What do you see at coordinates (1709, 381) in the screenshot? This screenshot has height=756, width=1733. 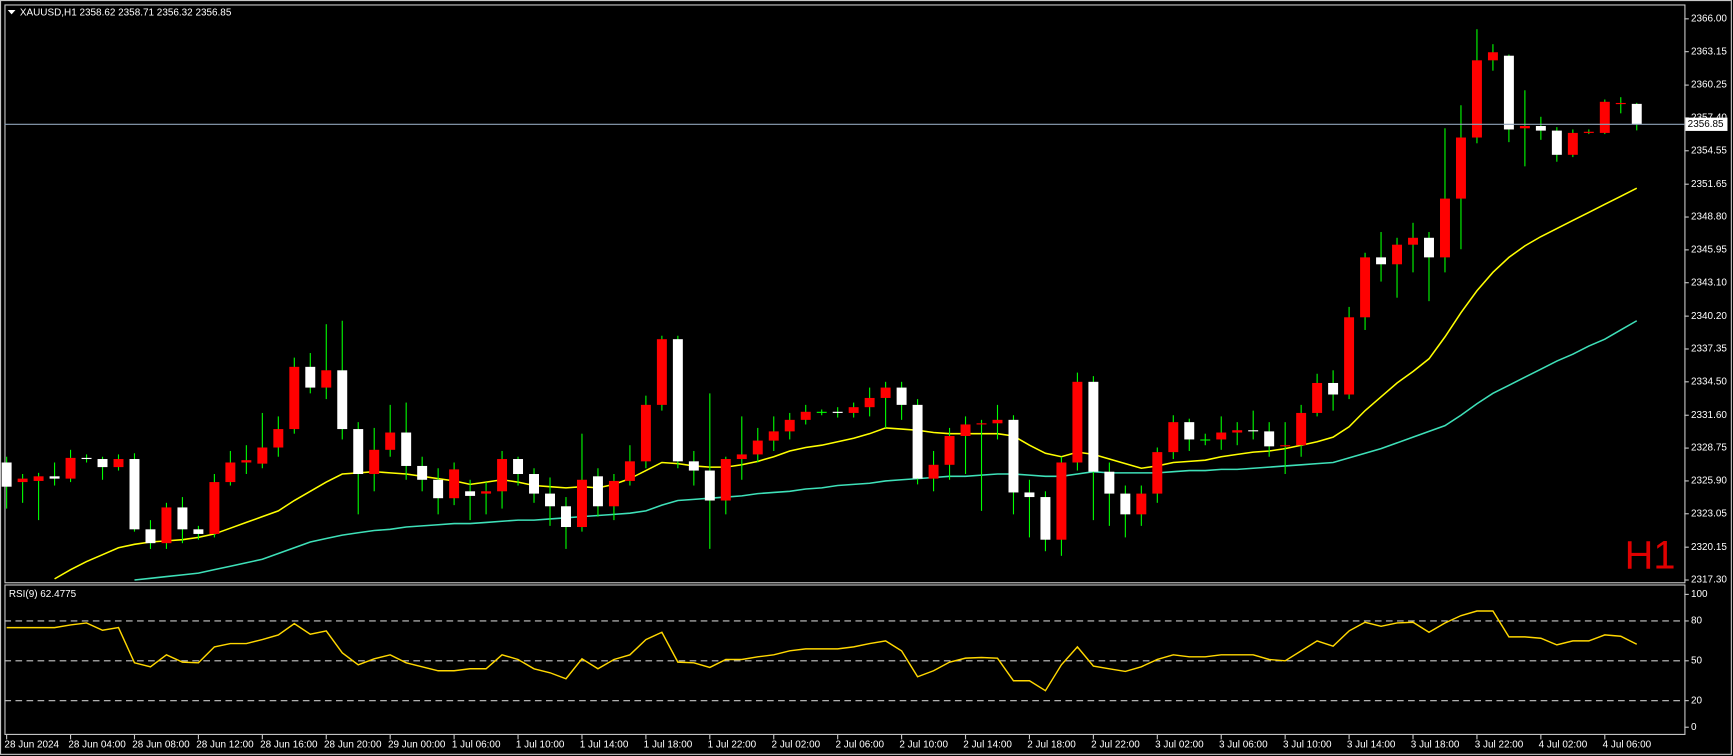 I see `y-tick-label: 2334.50` at bounding box center [1709, 381].